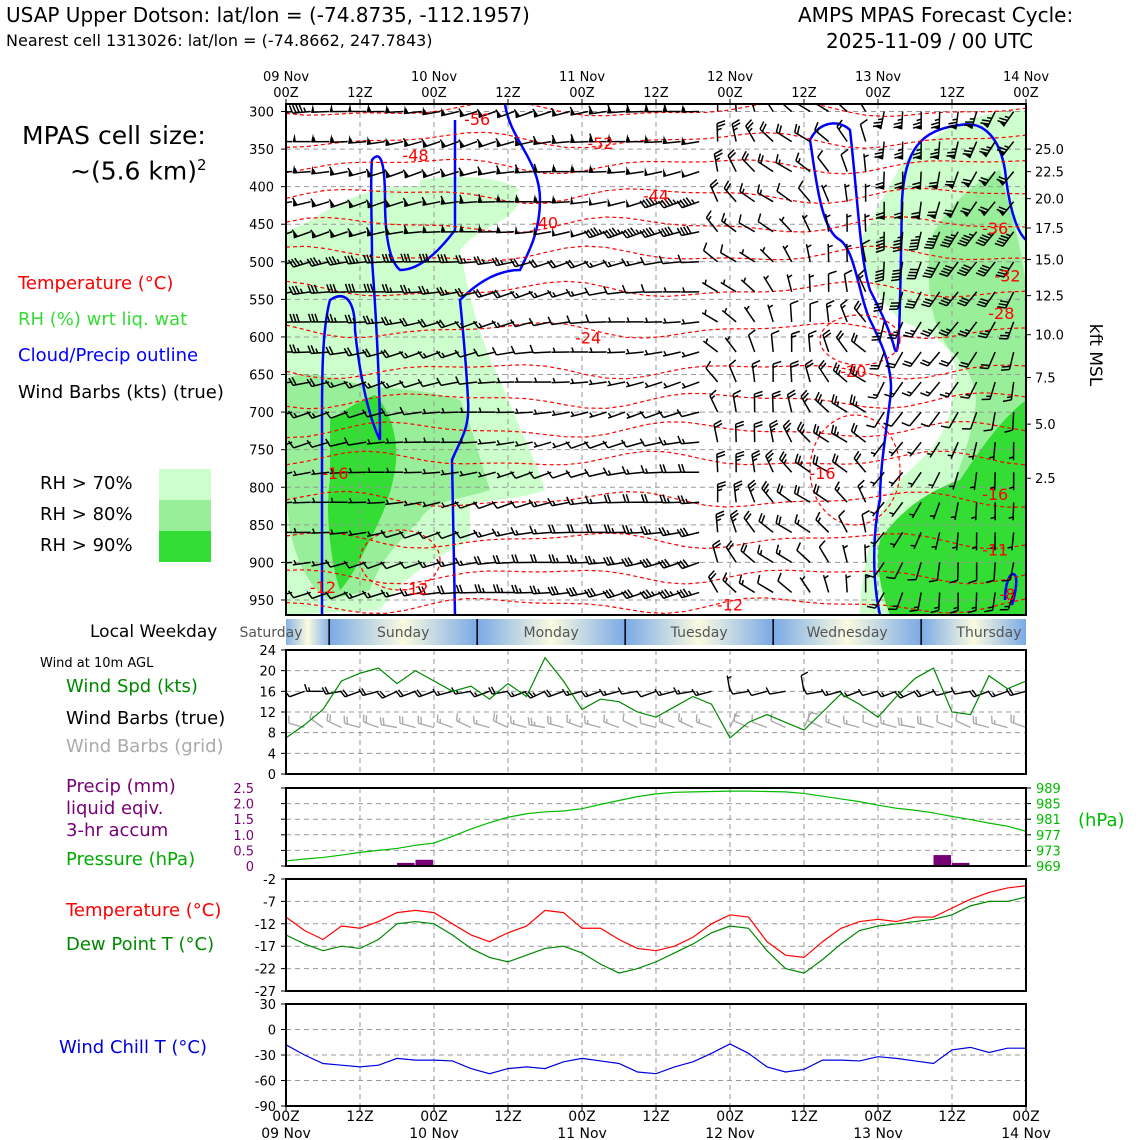 The width and height of the screenshot is (1140, 1140). I want to click on kft-tick-label: 10.0, so click(1049, 336).